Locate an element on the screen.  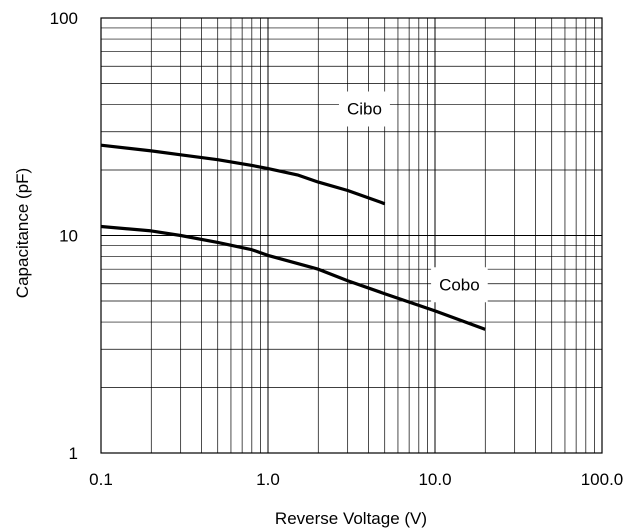
x-tick-labels: 0.1 1.0 10.0 100.0 is located at coordinates (356, 479).